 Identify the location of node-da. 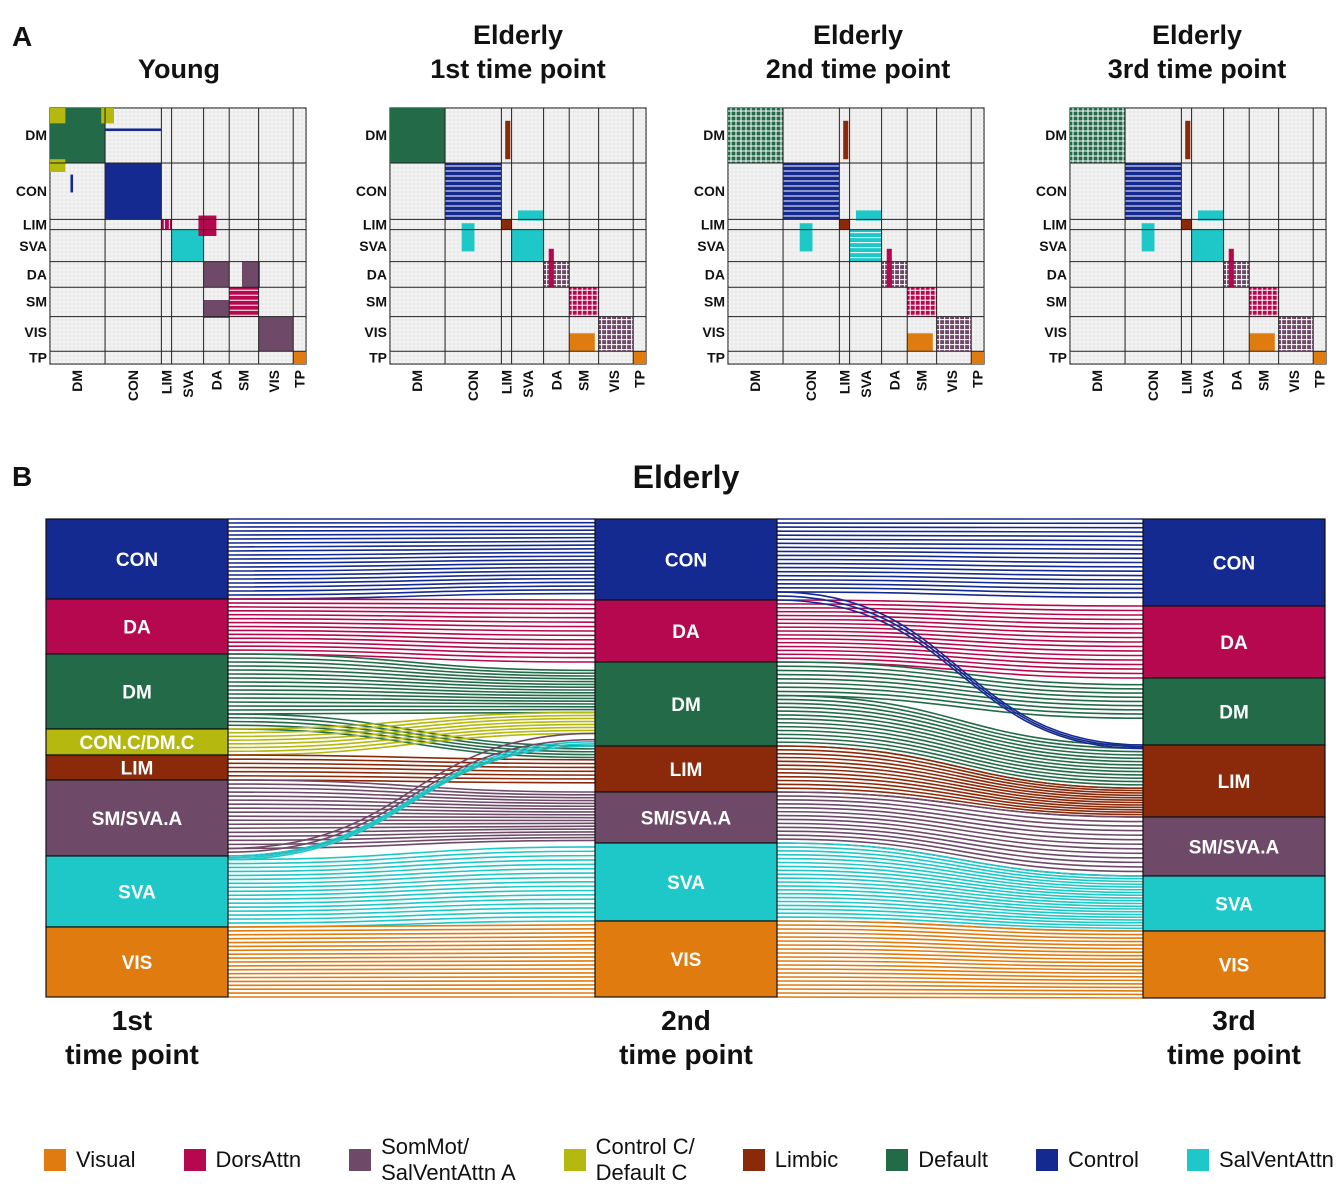
(137, 626).